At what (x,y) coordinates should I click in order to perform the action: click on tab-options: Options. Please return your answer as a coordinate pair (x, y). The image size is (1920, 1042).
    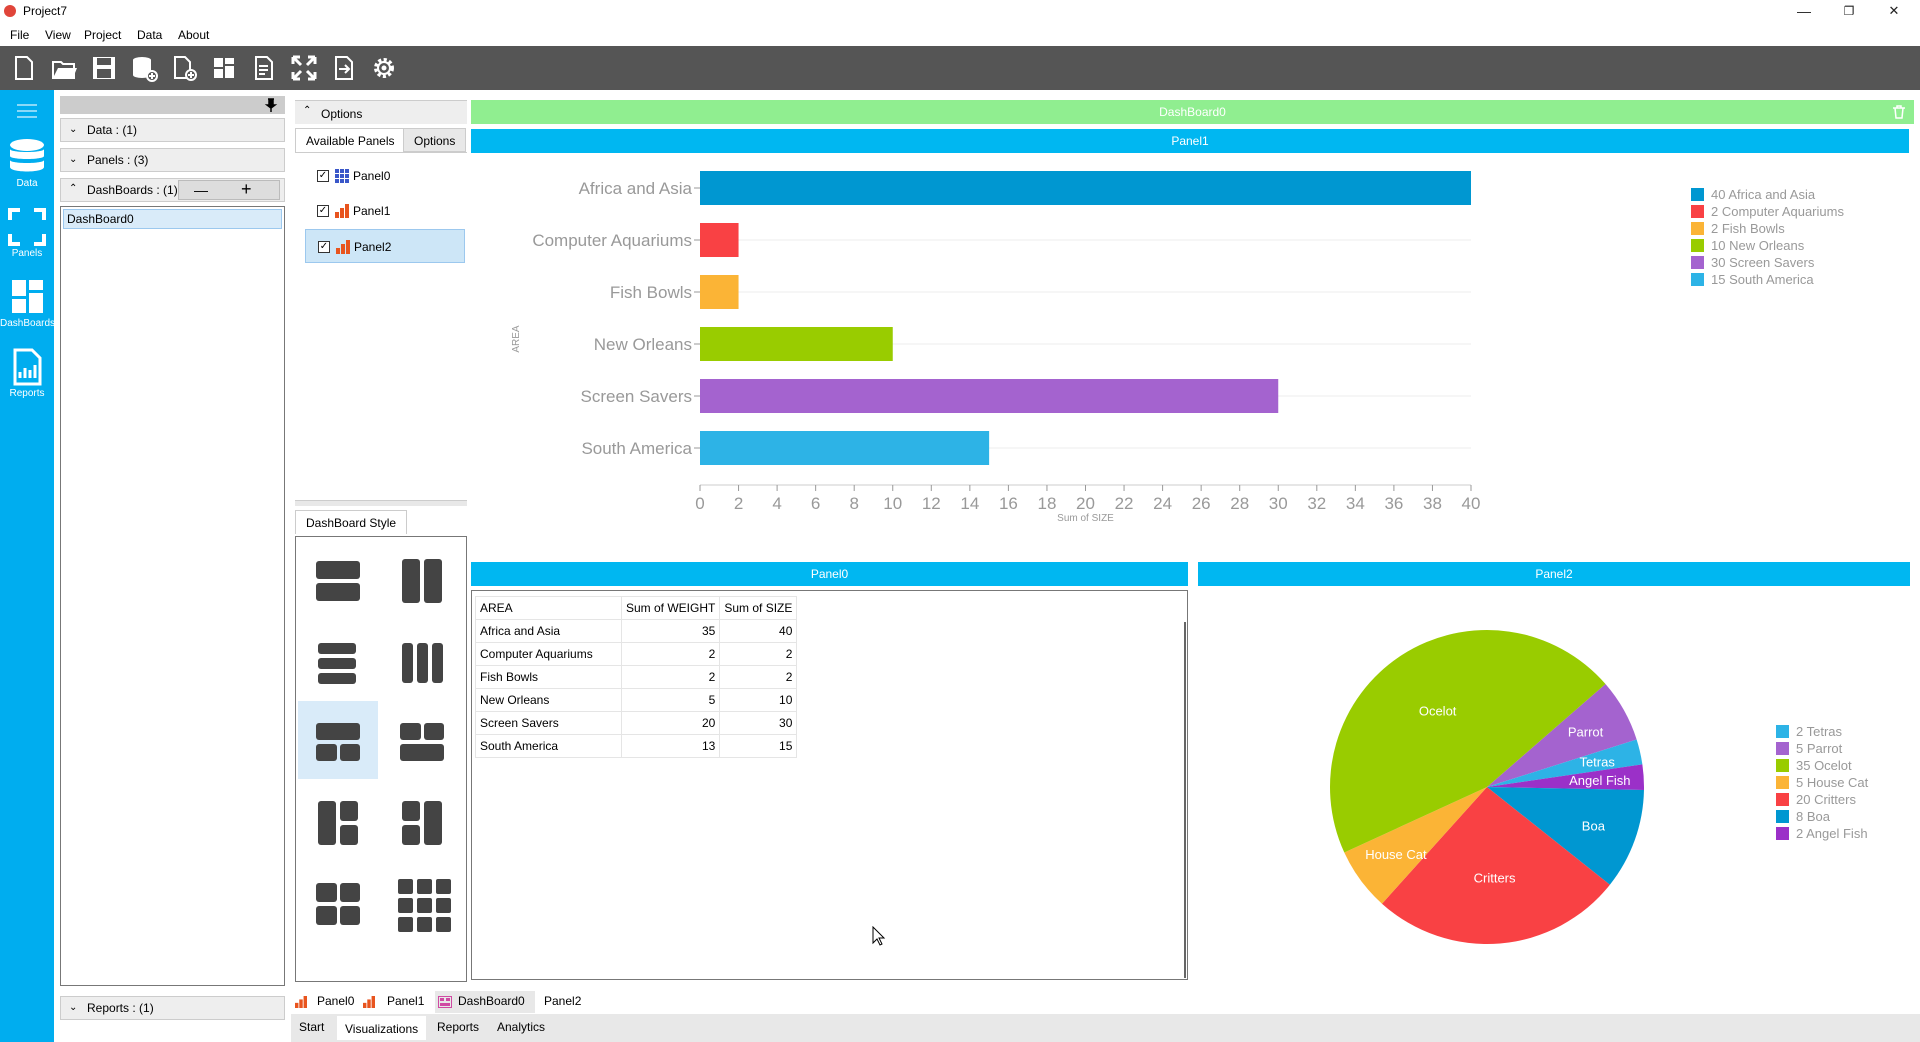
    Looking at the image, I should click on (435, 140).